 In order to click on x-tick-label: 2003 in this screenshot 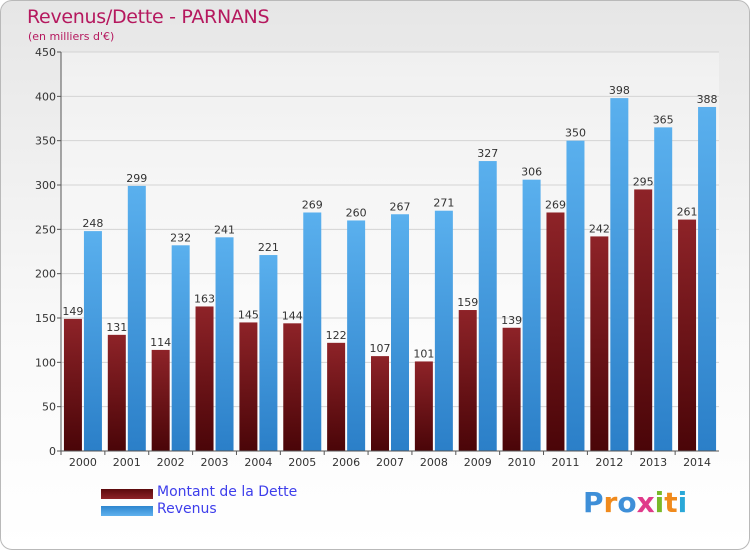, I will do `click(215, 462)`.